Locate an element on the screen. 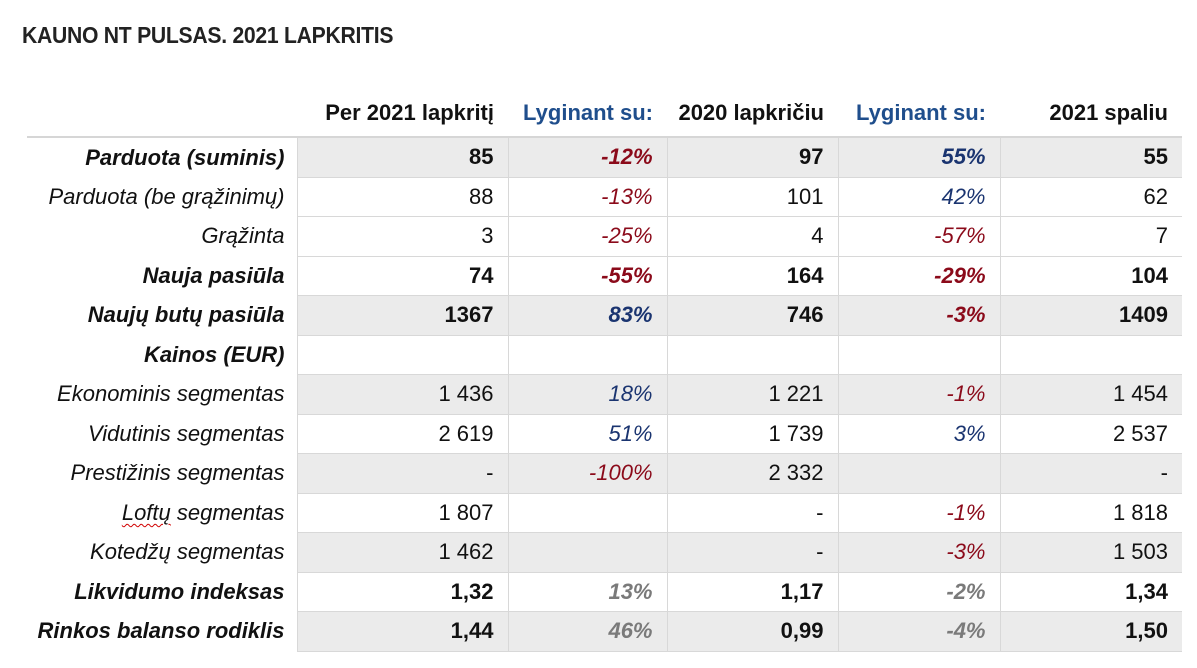 This screenshot has width=1197, height=668. table-cell: -29% is located at coordinates (919, 276).